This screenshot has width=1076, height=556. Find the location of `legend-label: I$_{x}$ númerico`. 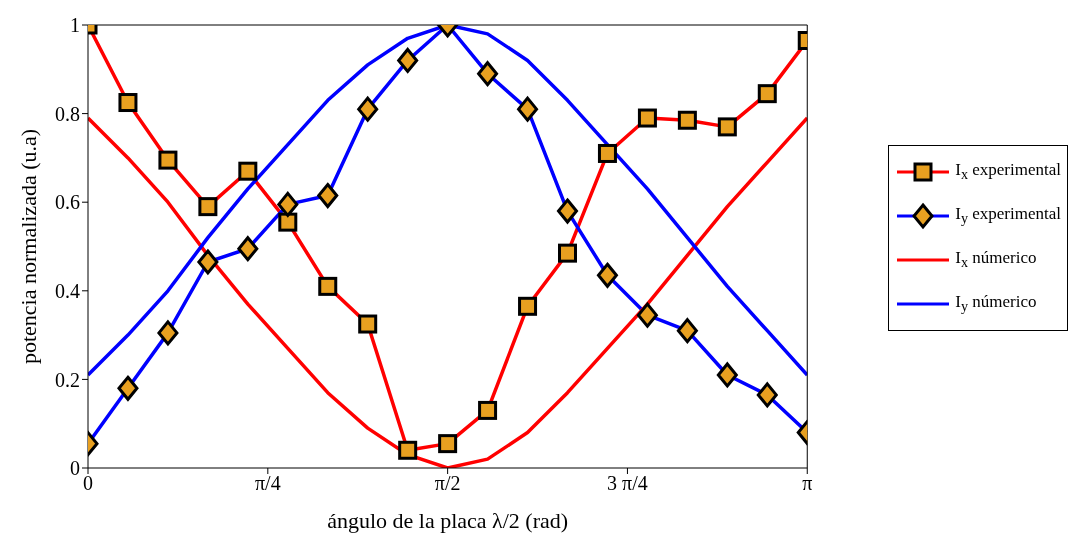

legend-label: I$_{x}$ númerico is located at coordinates (996, 260).